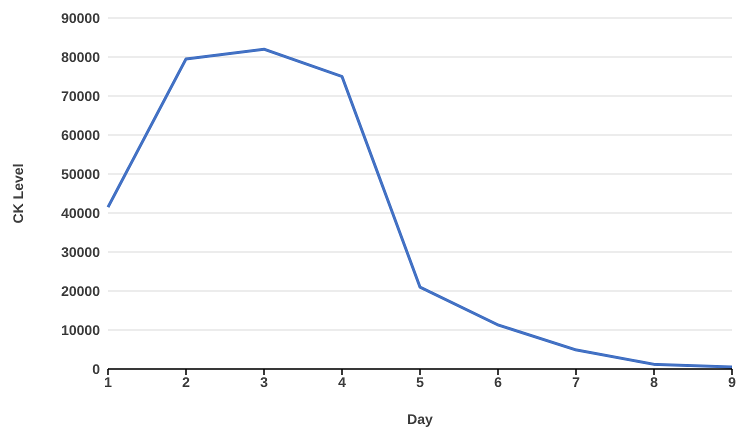 This screenshot has height=447, width=750. I want to click on y-tick-label: 20000, so click(80, 290).